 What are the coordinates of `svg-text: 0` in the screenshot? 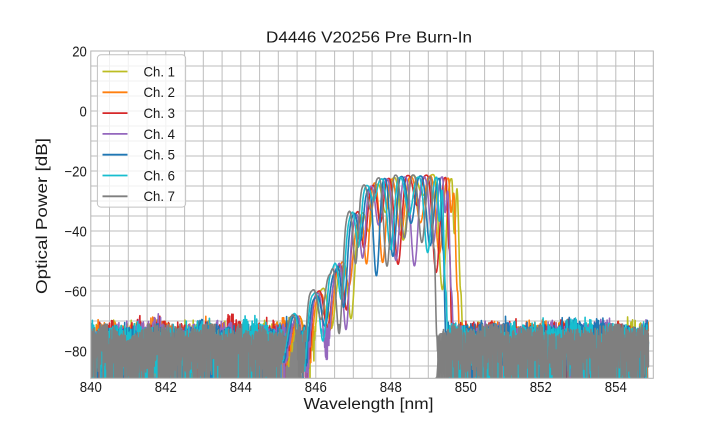 It's located at (83, 113).